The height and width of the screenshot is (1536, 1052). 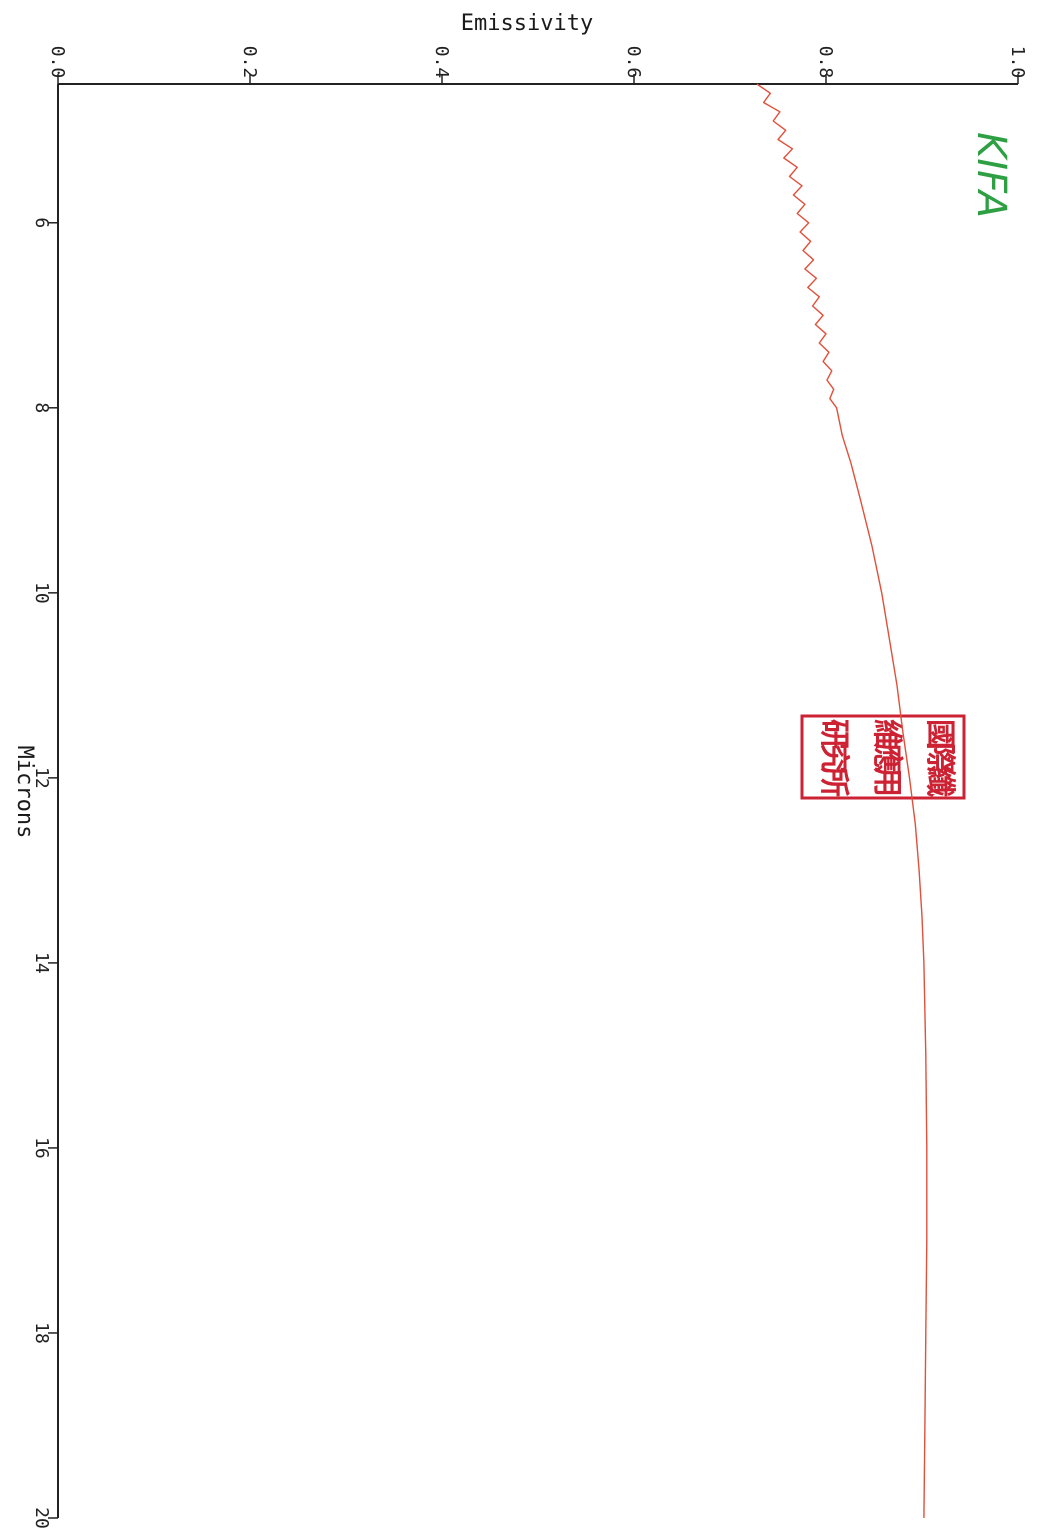 What do you see at coordinates (41, 407) in the screenshot?
I see `wavelength-tick-label: 8` at bounding box center [41, 407].